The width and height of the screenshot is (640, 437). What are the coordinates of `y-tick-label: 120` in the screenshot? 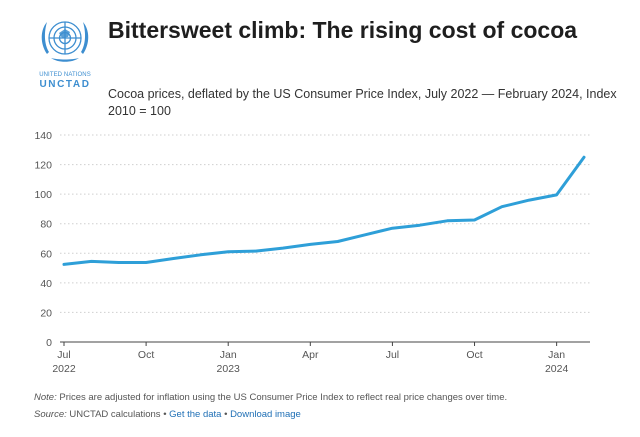 It's located at (43, 166).